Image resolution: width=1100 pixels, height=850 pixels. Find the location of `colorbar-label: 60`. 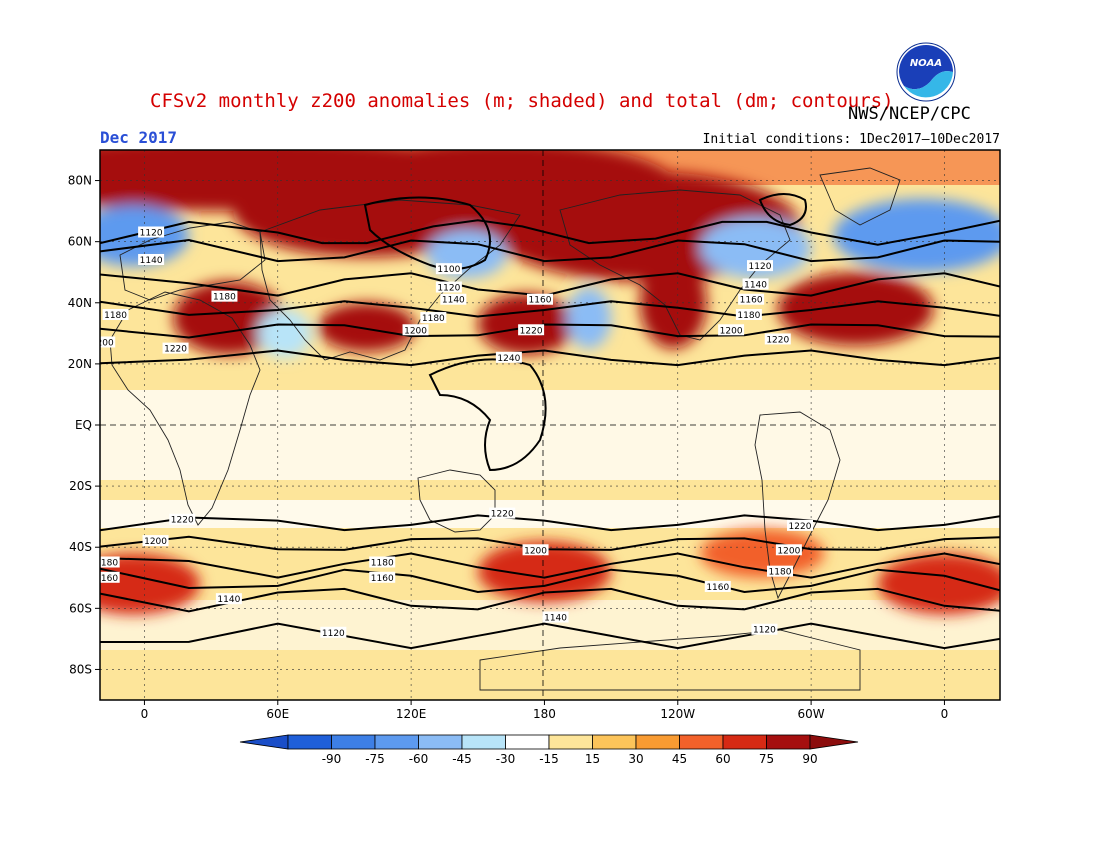

colorbar-label: 60 is located at coordinates (722, 759).